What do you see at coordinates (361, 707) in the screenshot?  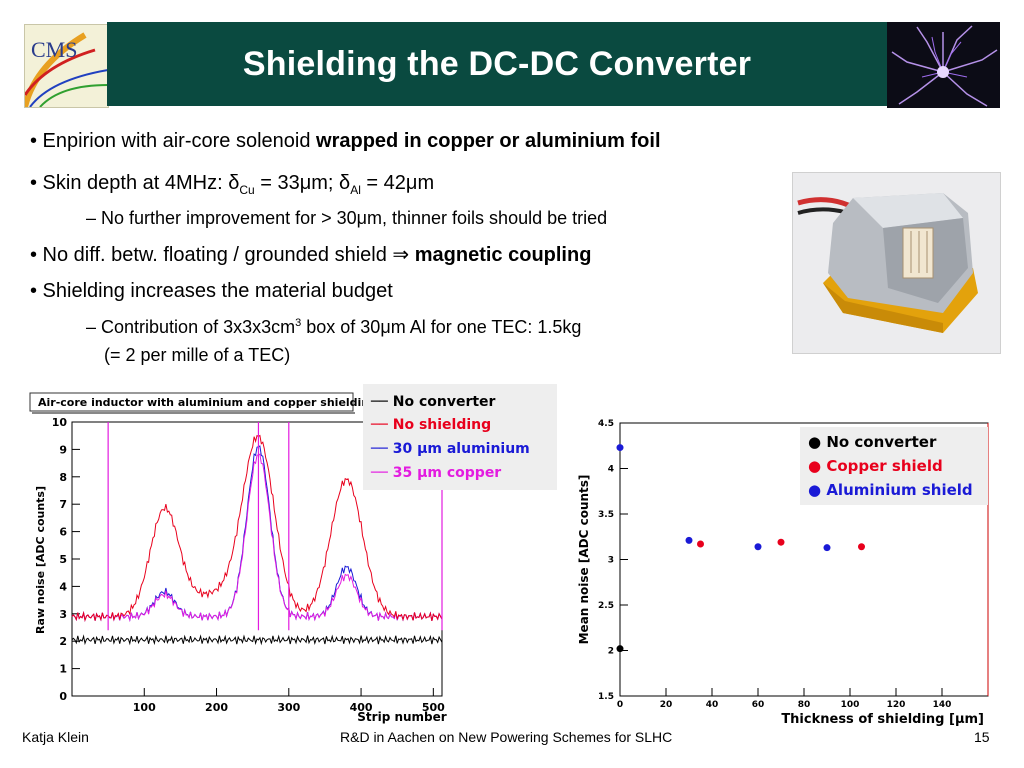 I see `x-tick-label: 400` at bounding box center [361, 707].